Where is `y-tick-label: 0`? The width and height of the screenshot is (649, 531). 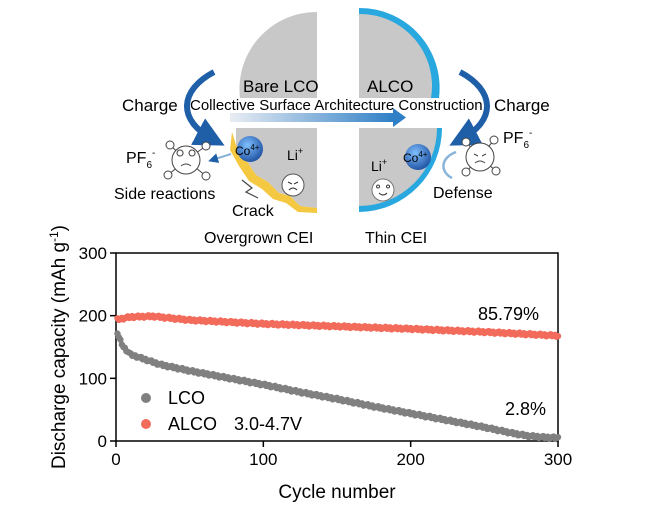 y-tick-label: 0 is located at coordinates (102, 441).